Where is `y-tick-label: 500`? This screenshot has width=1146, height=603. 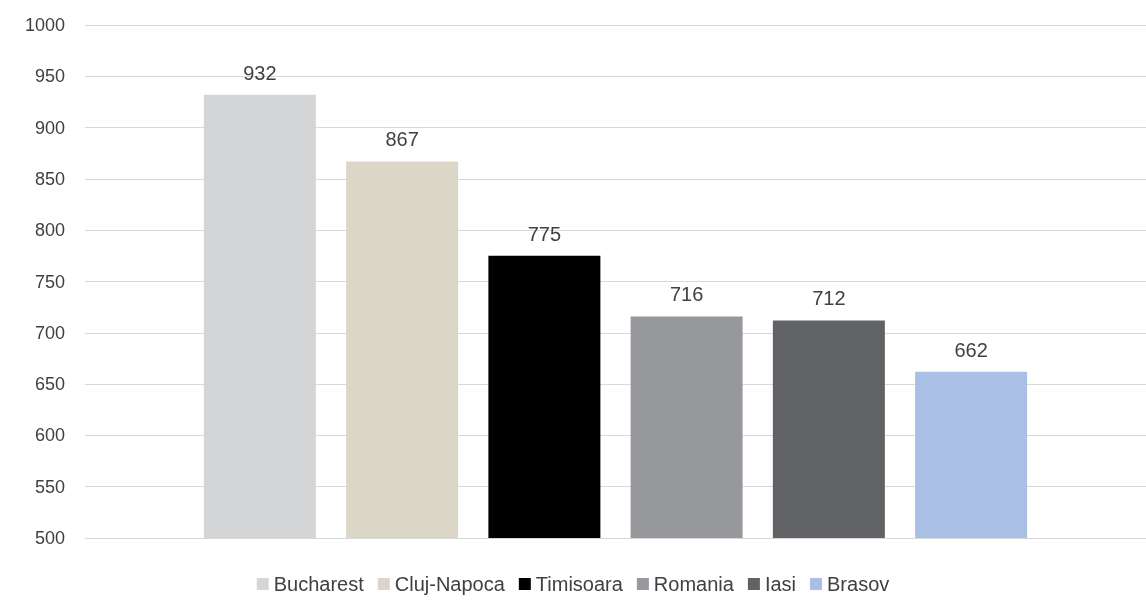 y-tick-label: 500 is located at coordinates (49, 538).